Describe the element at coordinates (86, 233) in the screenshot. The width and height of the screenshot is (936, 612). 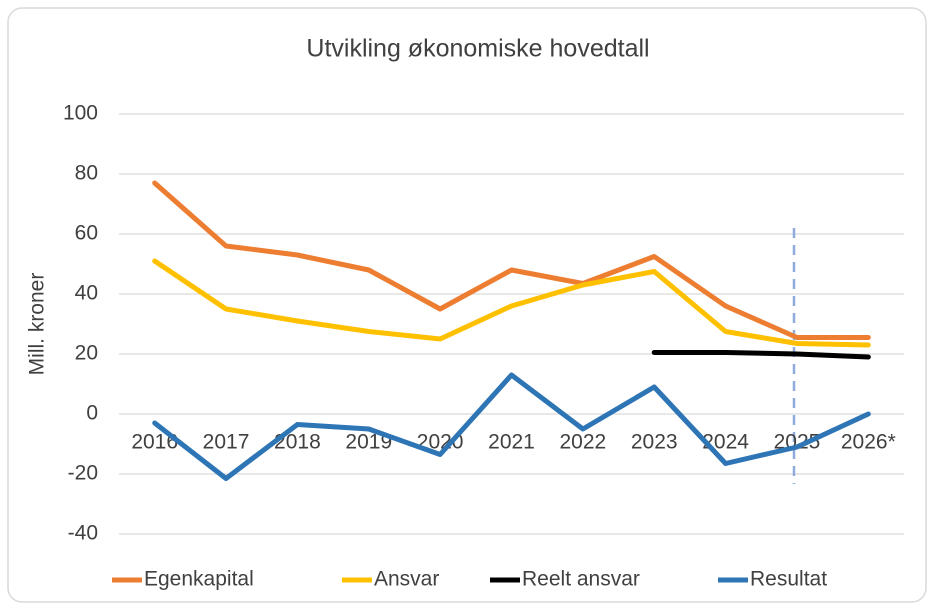
I see `y-tick-label: 60` at that location.